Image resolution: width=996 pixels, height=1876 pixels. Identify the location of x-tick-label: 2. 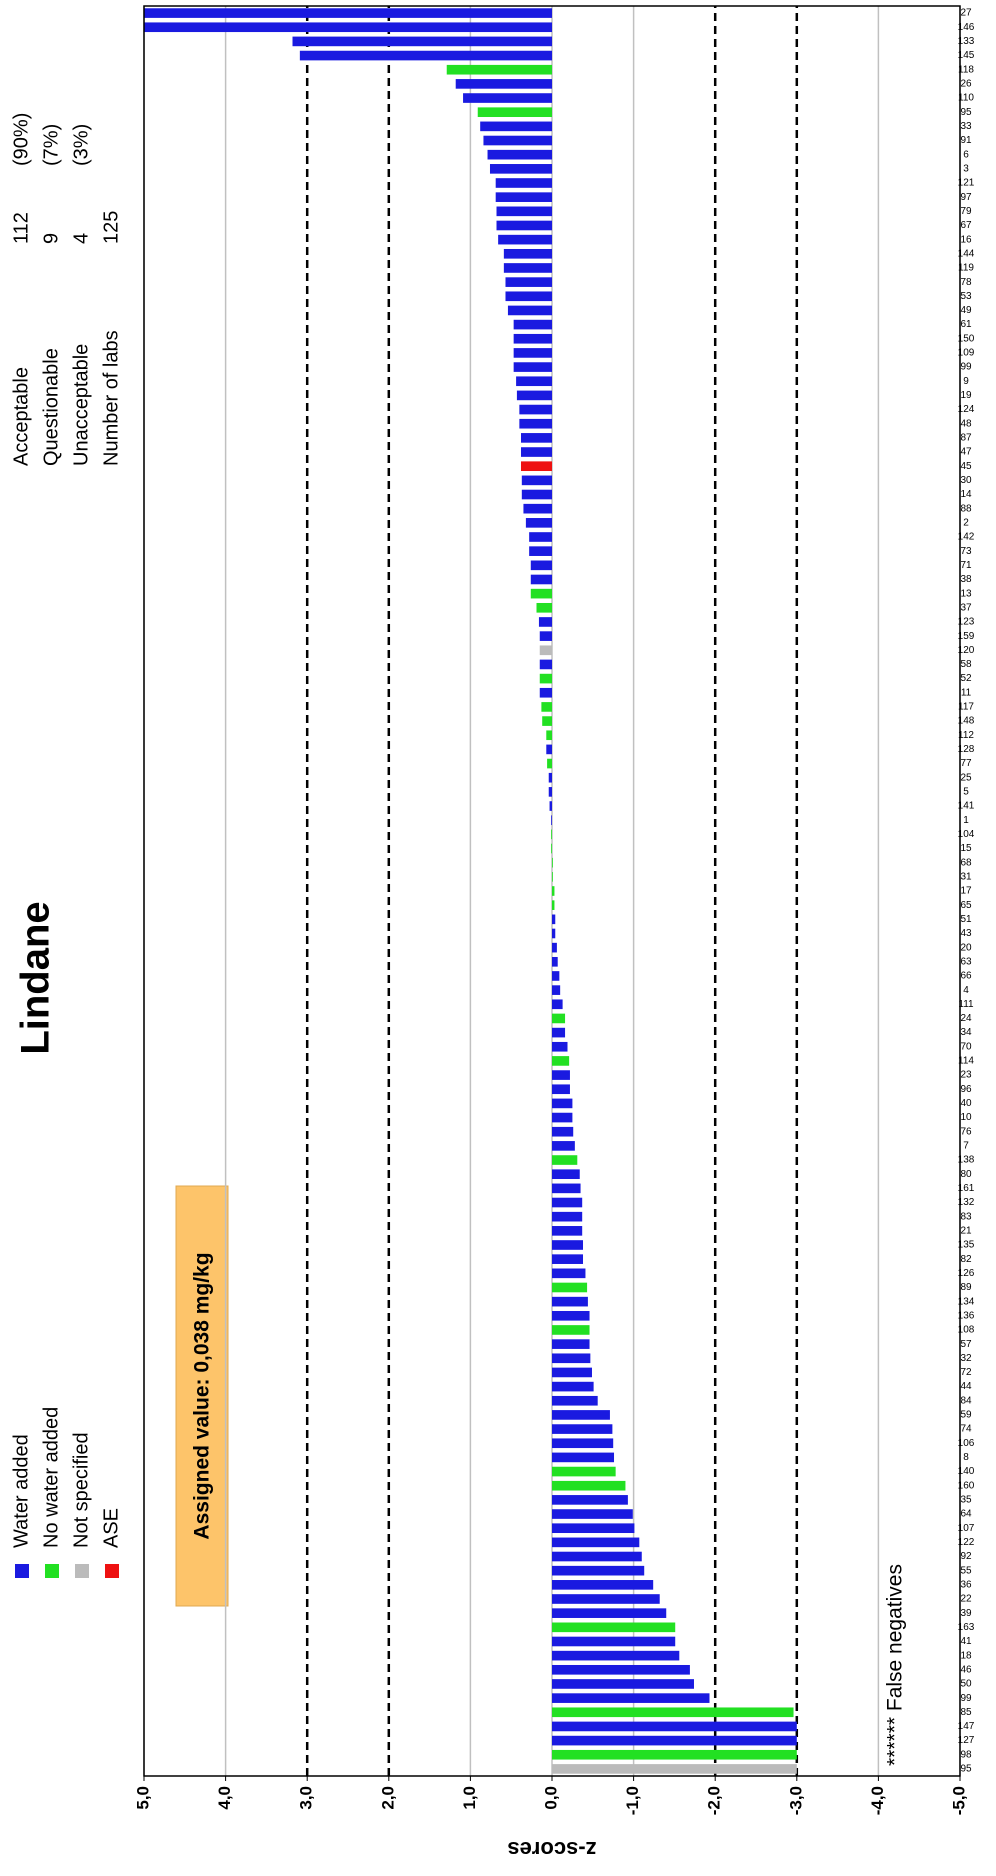
(966, 522).